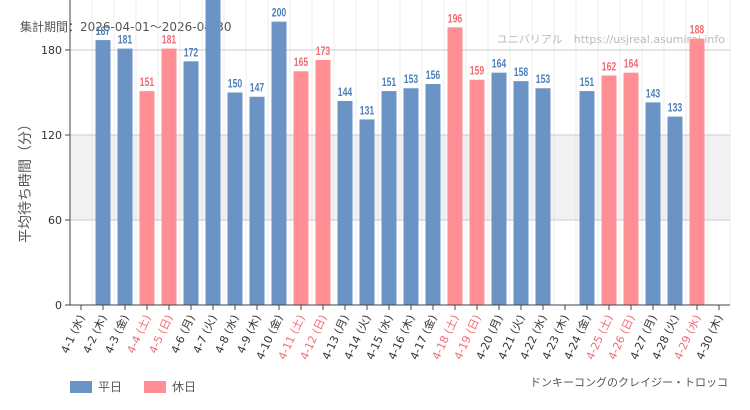 This screenshot has width=750, height=410. I want to click on data-label: 165, so click(301, 63).